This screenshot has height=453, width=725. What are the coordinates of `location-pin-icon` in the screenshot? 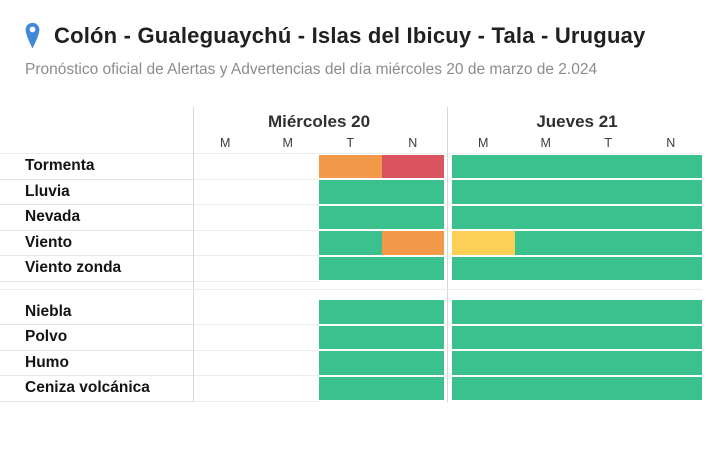 It's located at (32, 35).